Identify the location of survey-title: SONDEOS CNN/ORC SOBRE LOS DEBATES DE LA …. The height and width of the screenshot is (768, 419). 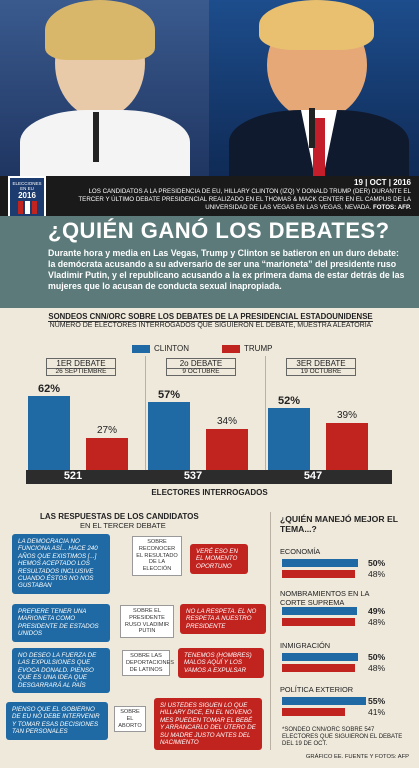
(210, 317).